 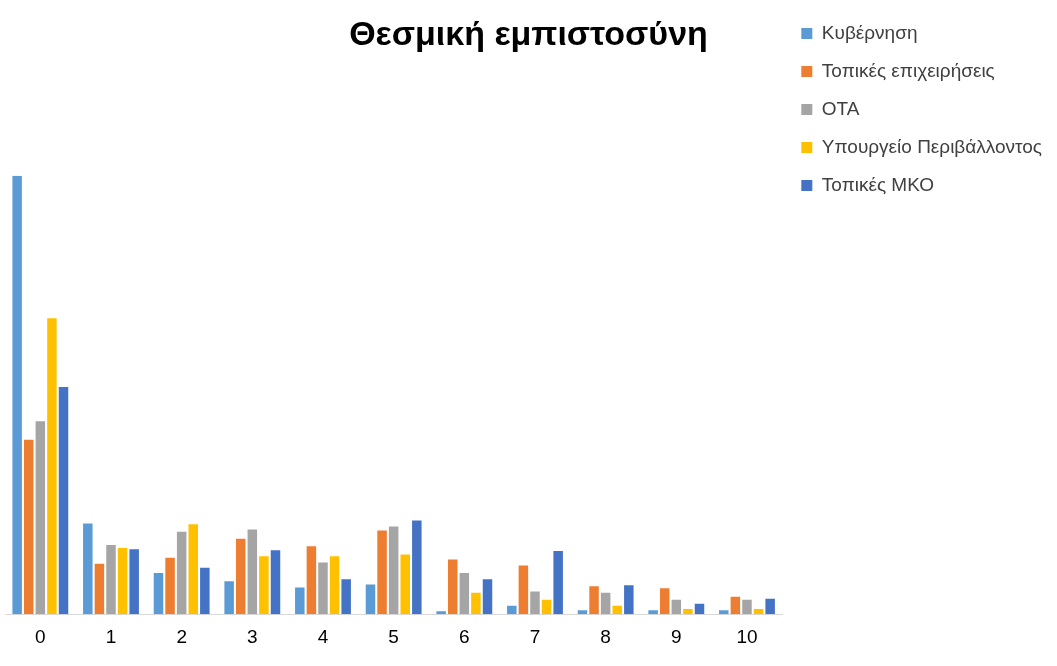 I want to click on x-tick-label: 0, so click(x=40, y=636).